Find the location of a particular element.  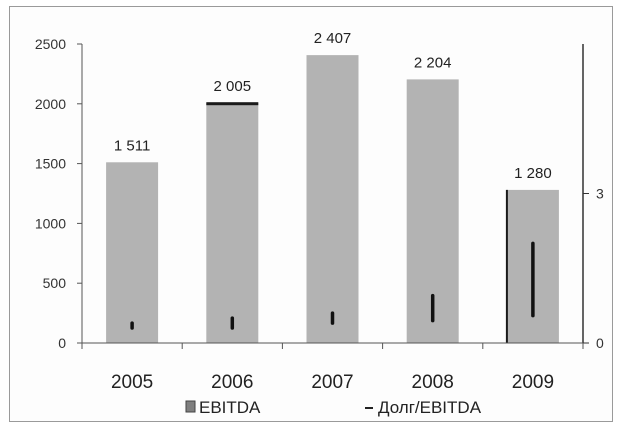

right-axis-label-3: 3 is located at coordinates (600, 194).